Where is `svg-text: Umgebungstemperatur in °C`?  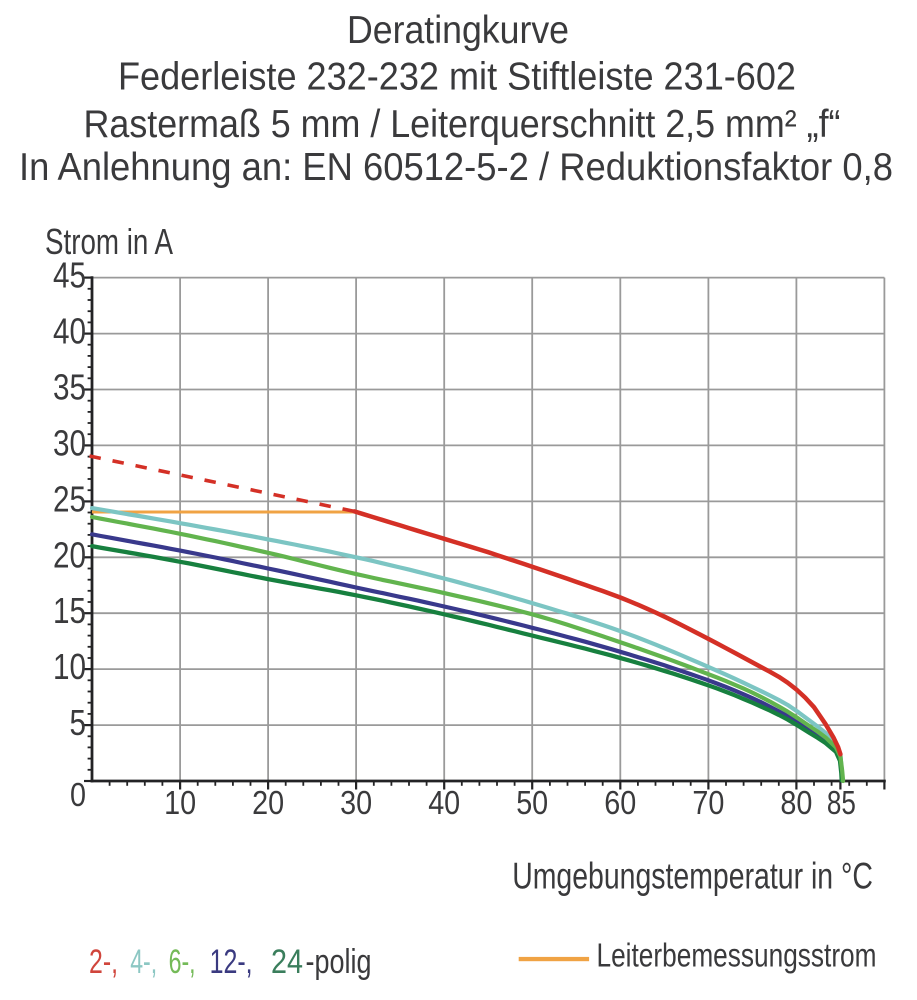 svg-text: Umgebungstemperatur in °C is located at coordinates (692, 875).